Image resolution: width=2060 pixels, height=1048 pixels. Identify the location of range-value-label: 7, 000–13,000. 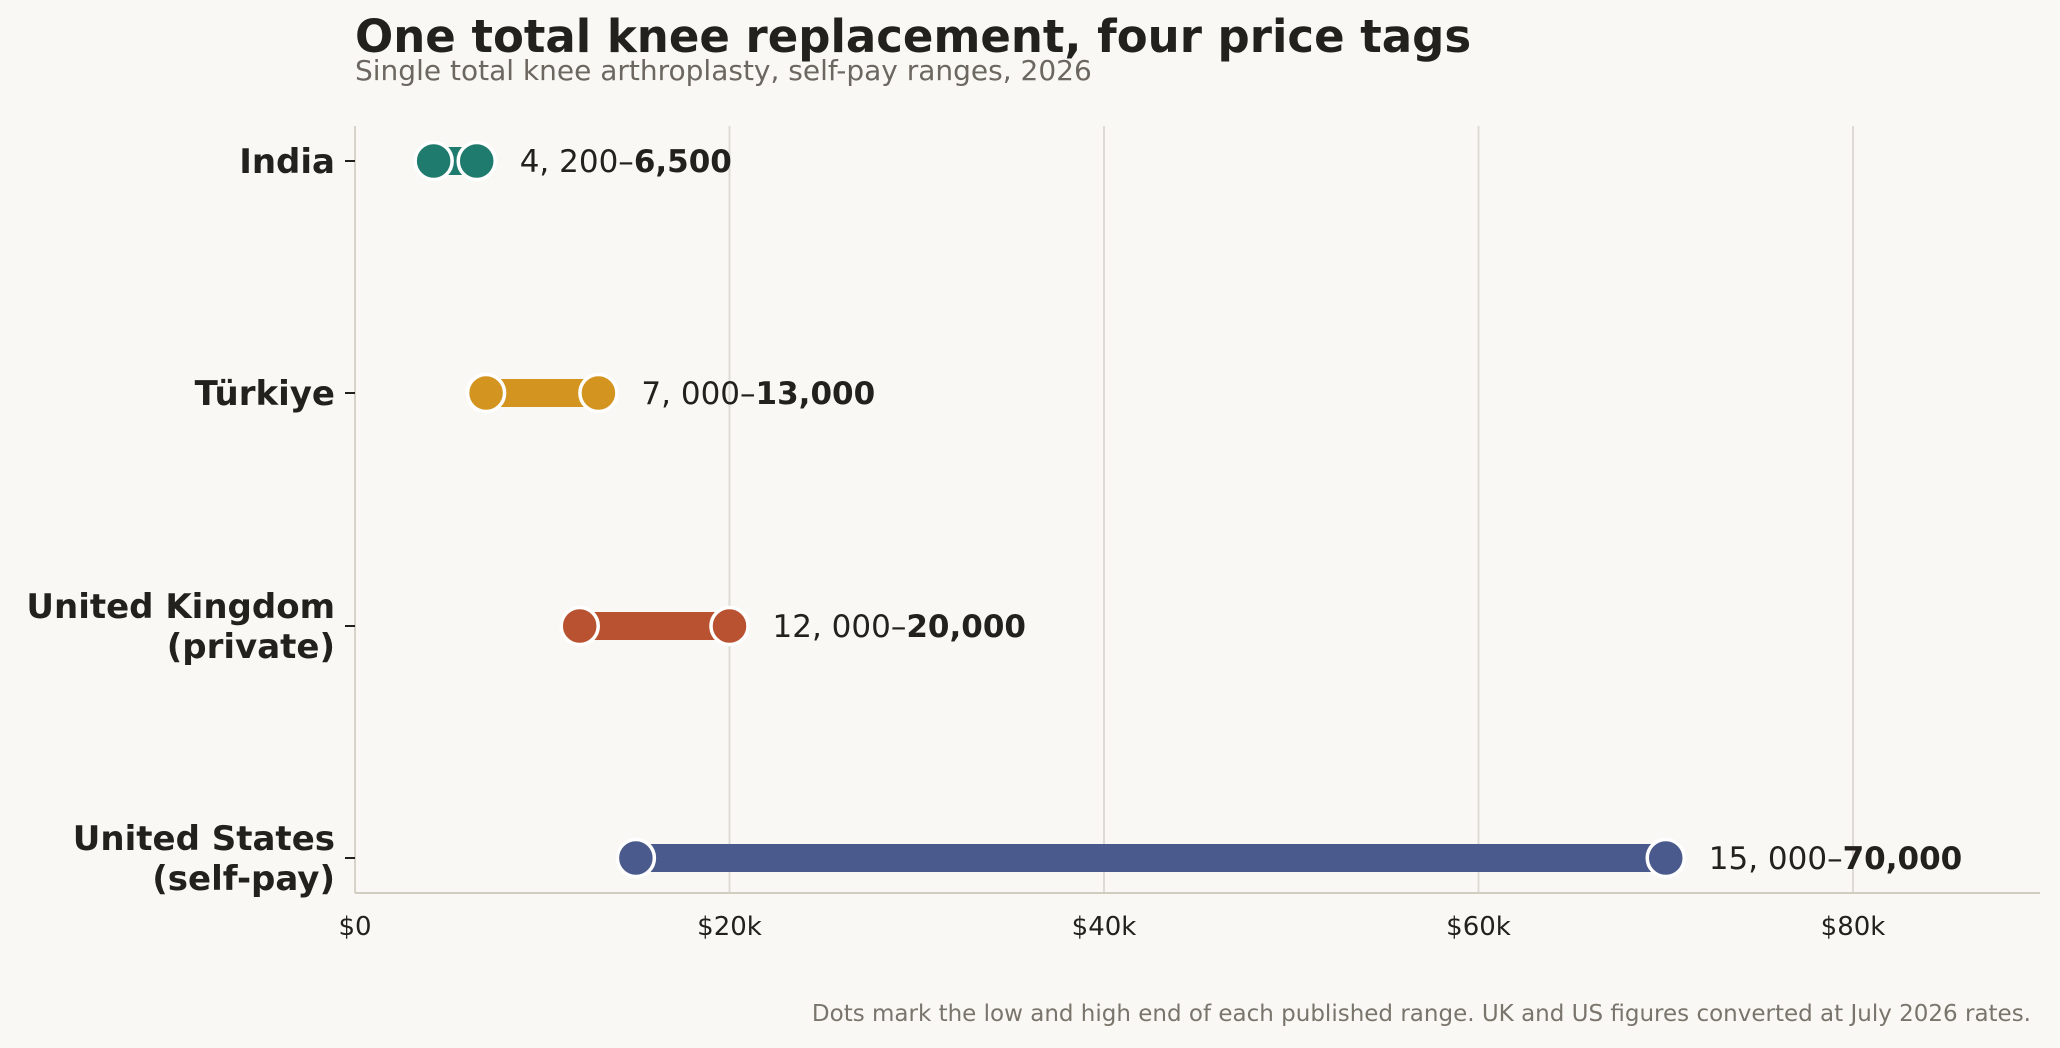
(758, 394).